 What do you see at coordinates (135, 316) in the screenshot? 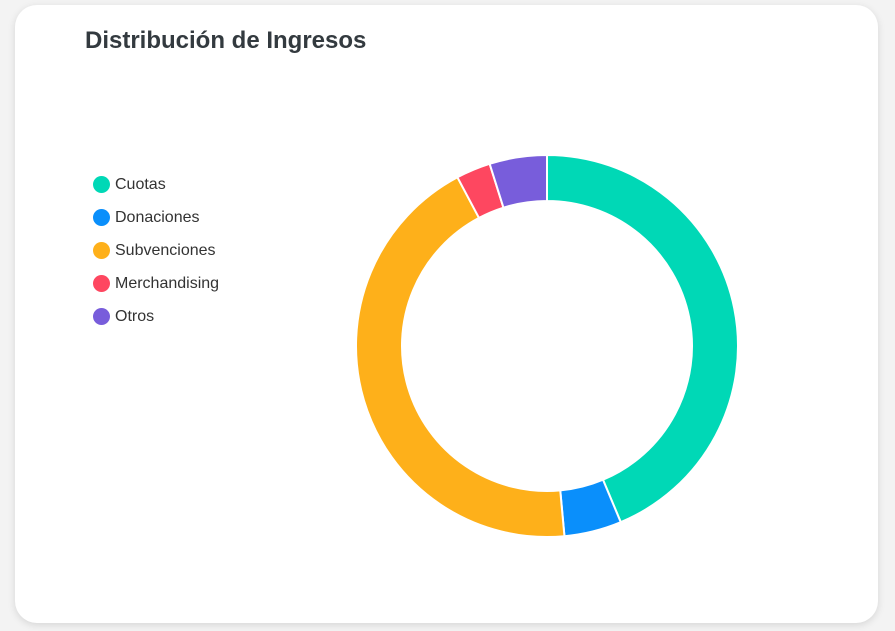
I see `legend-label: Otros` at bounding box center [135, 316].